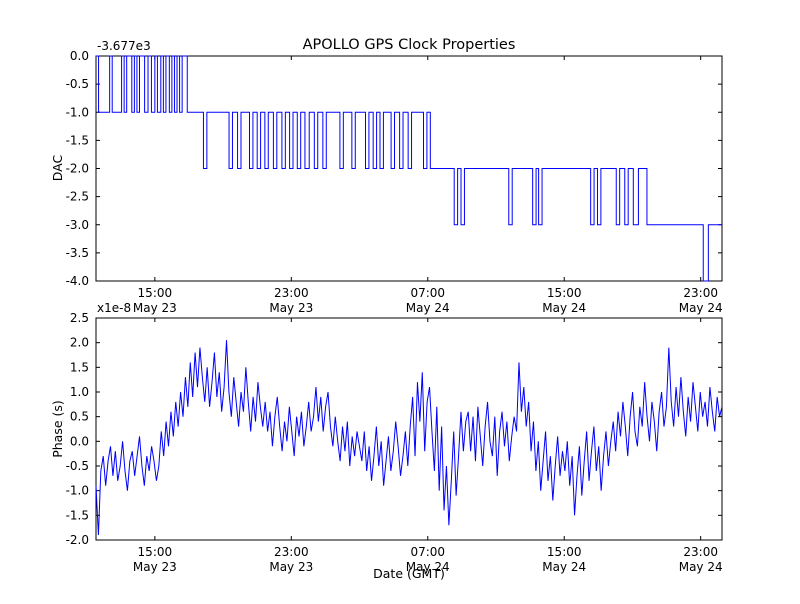 Image resolution: width=800 pixels, height=604 pixels. Describe the element at coordinates (77, 253) in the screenshot. I see `y-tick-label: -3.5` at that location.